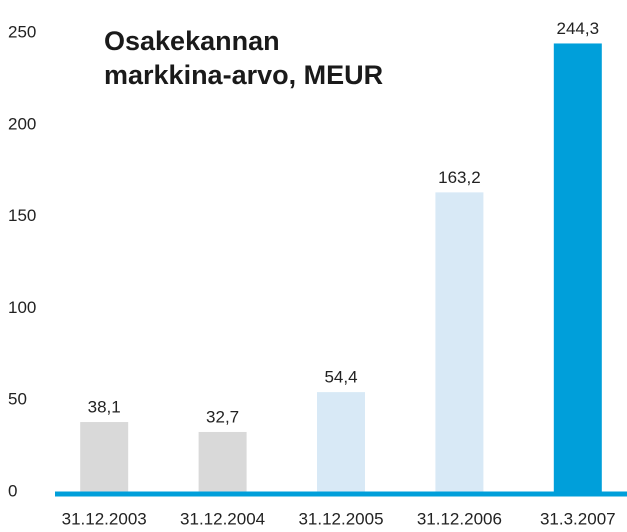  What do you see at coordinates (22, 215) in the screenshot?
I see `y-tick-label: 150` at bounding box center [22, 215].